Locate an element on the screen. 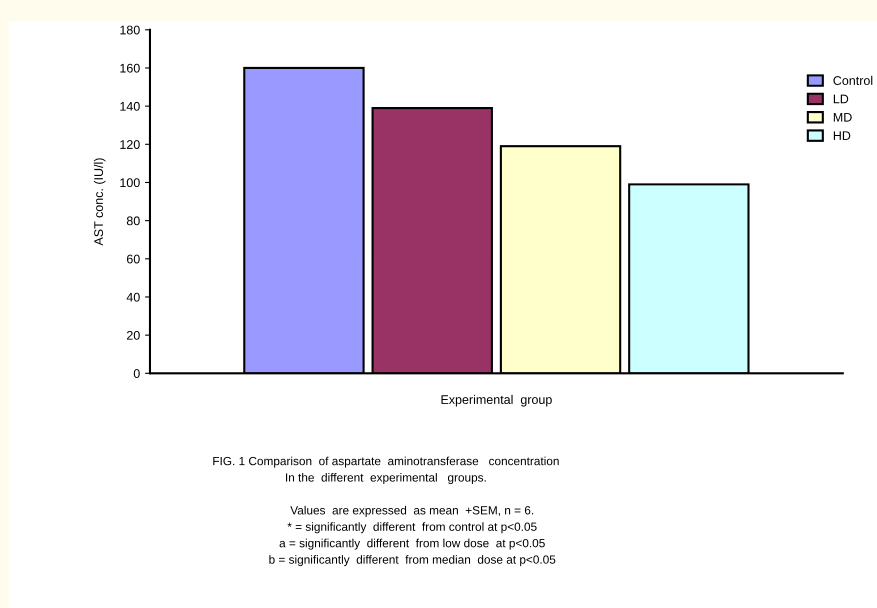  y-tick-label: 20 is located at coordinates (133, 335).